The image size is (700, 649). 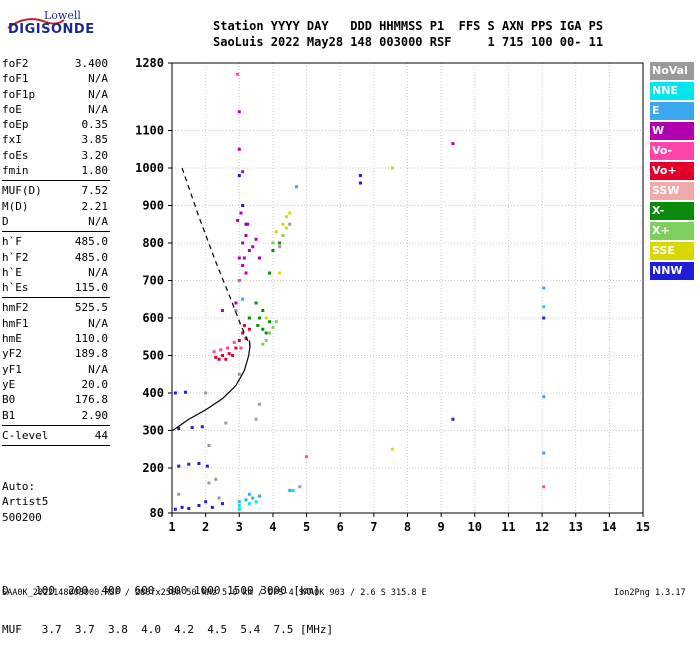 I want to click on legend-item: NoVal, so click(x=672, y=71).